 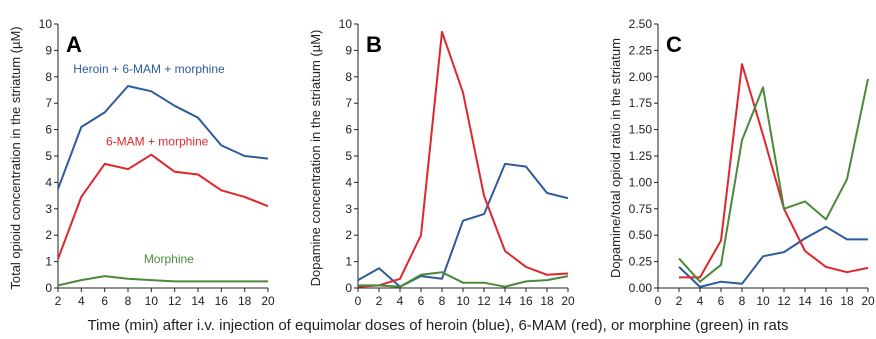 What do you see at coordinates (641, 103) in the screenshot?
I see `y-tick-label: 1.75` at bounding box center [641, 103].